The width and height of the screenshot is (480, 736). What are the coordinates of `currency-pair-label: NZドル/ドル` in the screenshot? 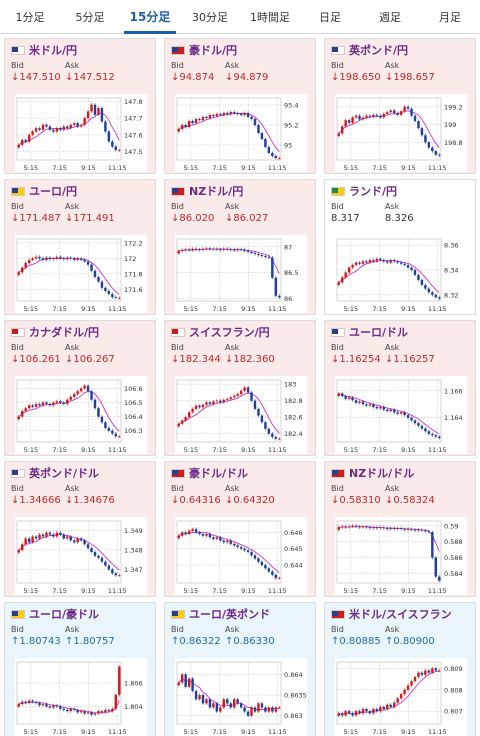 It's located at (381, 473).